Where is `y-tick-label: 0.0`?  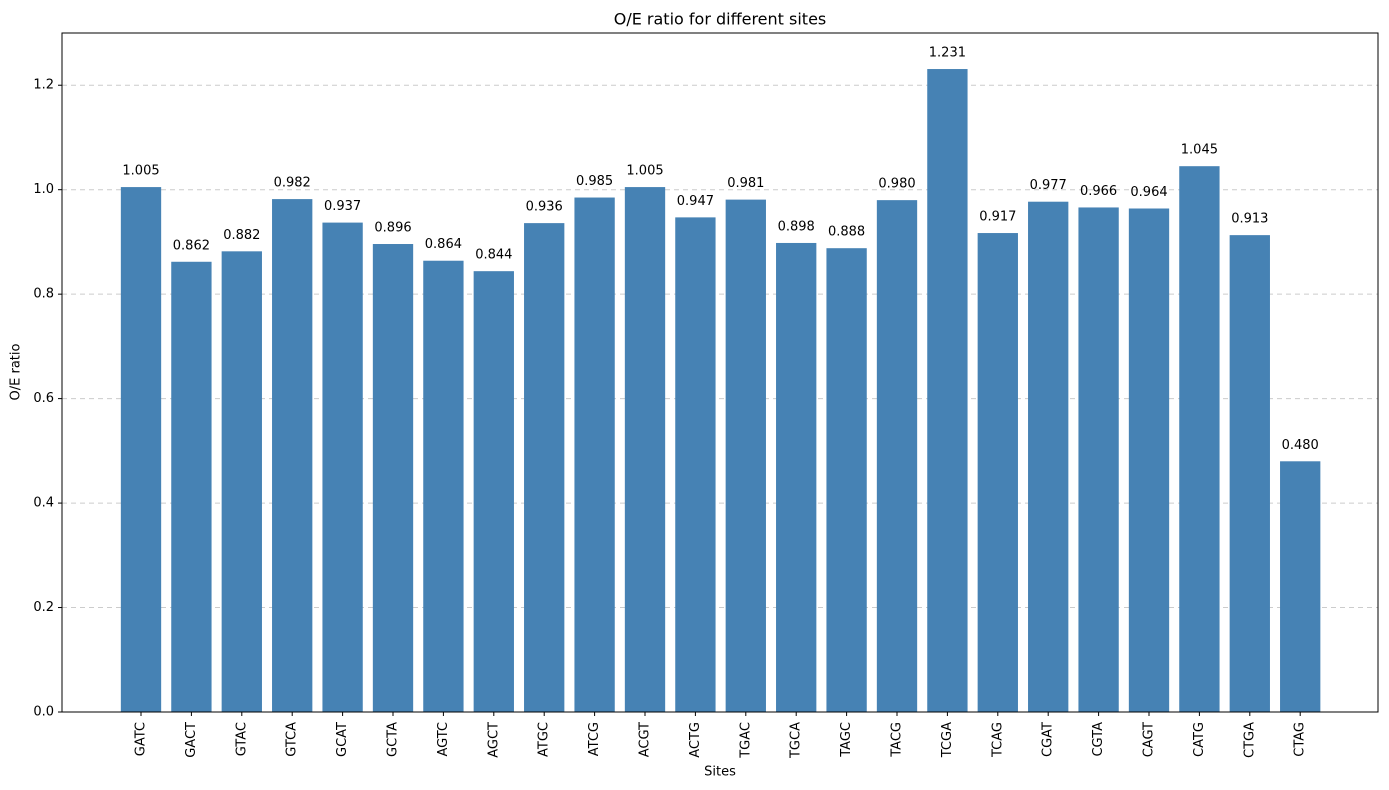
y-tick-label: 0.0 is located at coordinates (43, 712).